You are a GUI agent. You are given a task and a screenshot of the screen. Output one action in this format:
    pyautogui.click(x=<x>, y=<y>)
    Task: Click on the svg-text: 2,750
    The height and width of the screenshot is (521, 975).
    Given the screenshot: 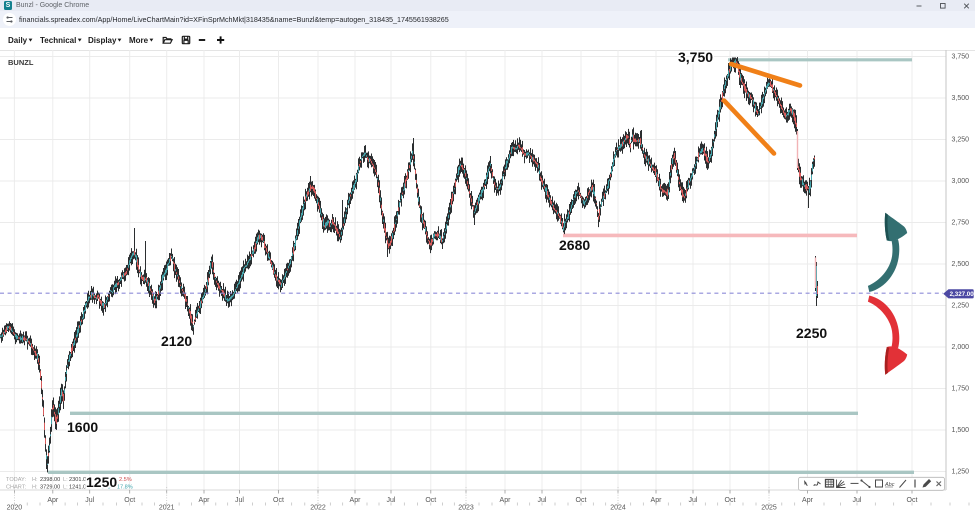 What is the action you would take?
    pyautogui.click(x=961, y=223)
    